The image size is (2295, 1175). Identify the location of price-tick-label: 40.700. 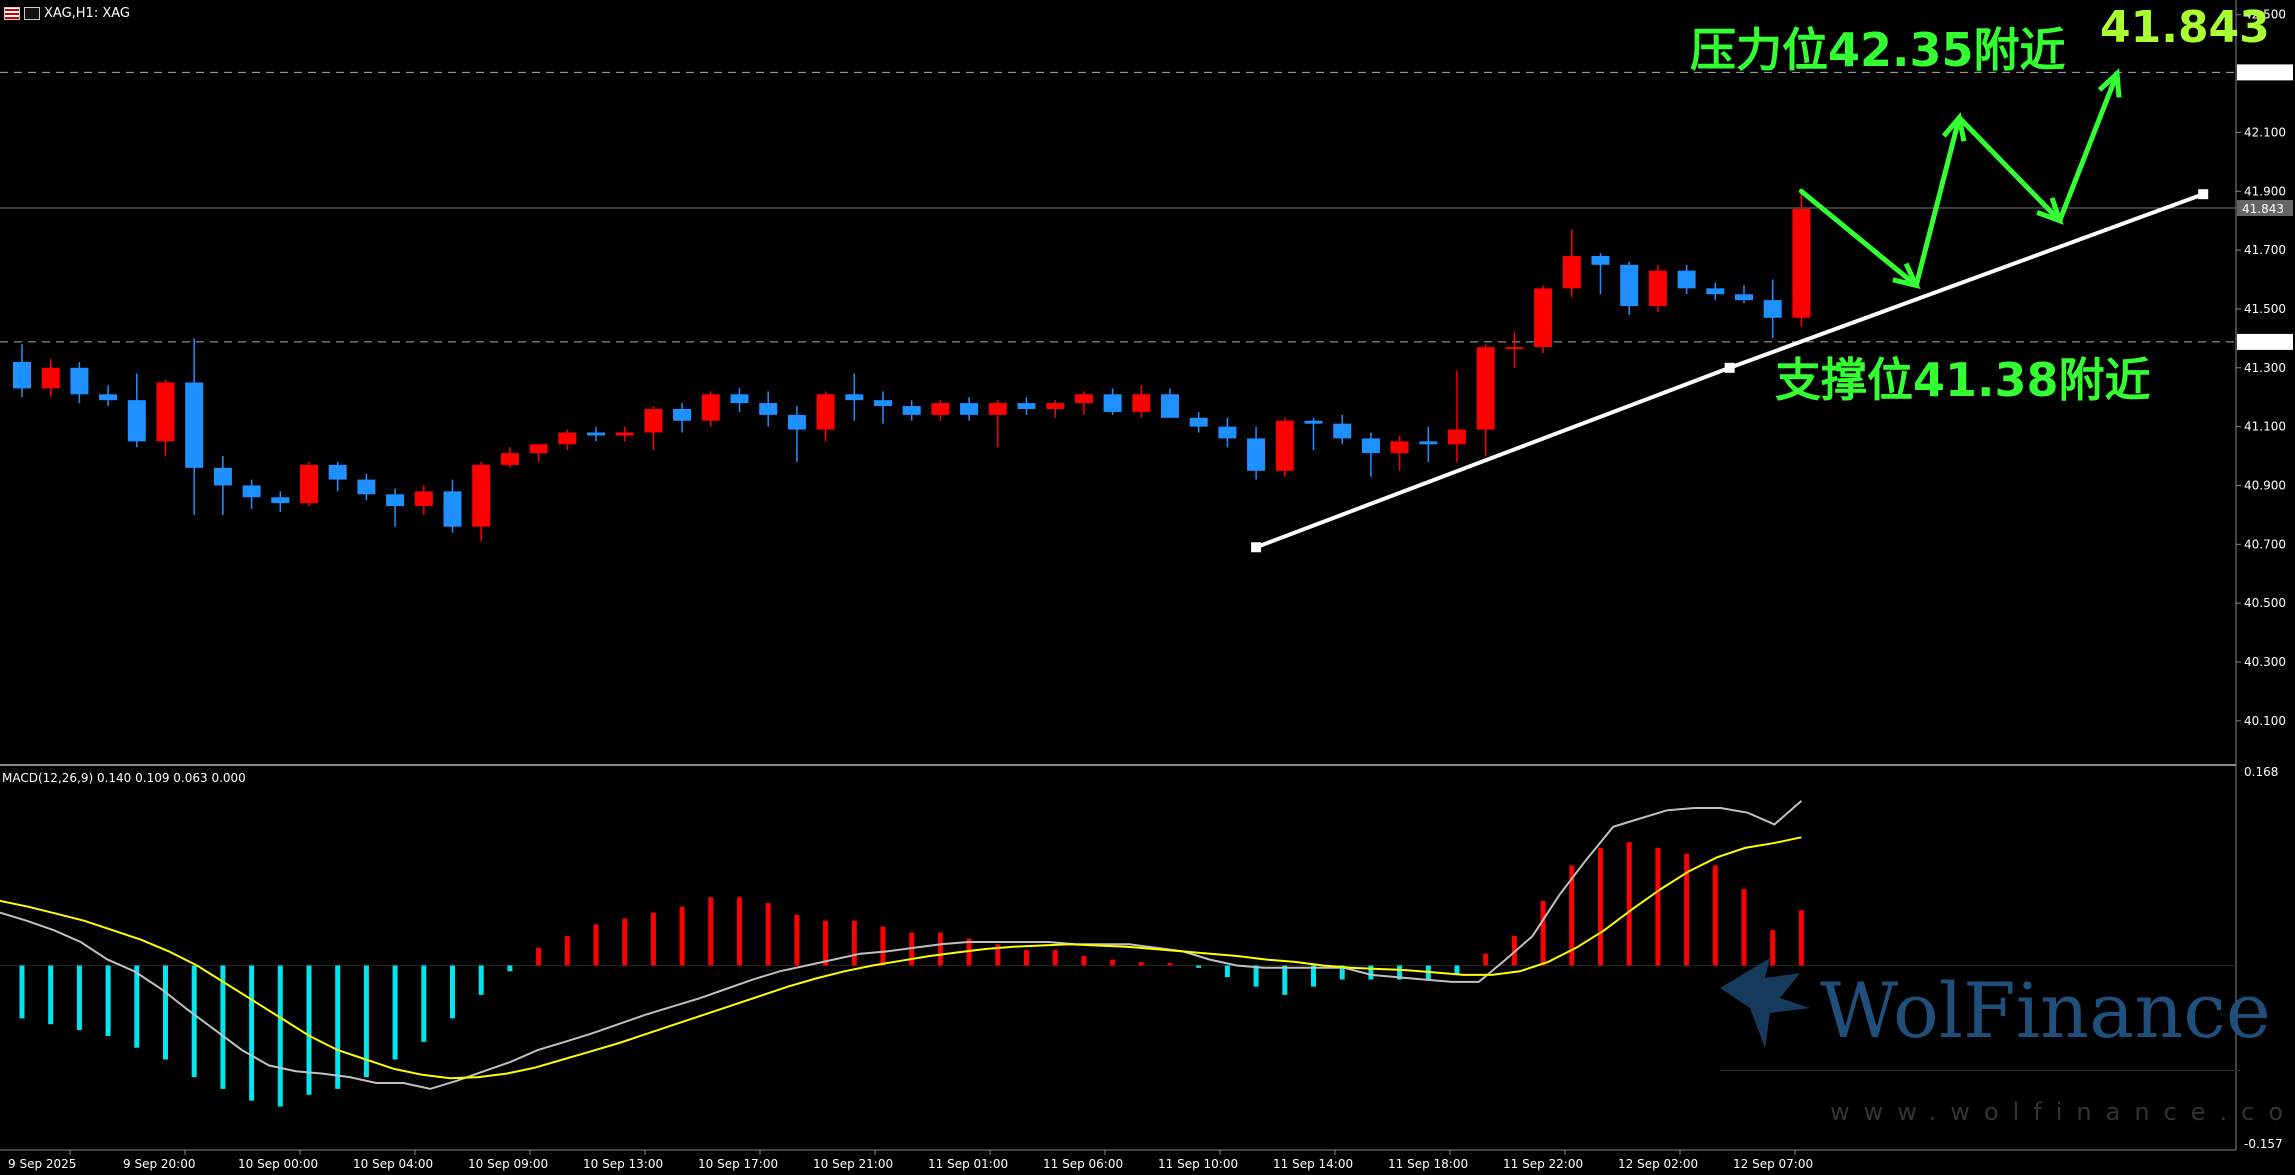
(2265, 544).